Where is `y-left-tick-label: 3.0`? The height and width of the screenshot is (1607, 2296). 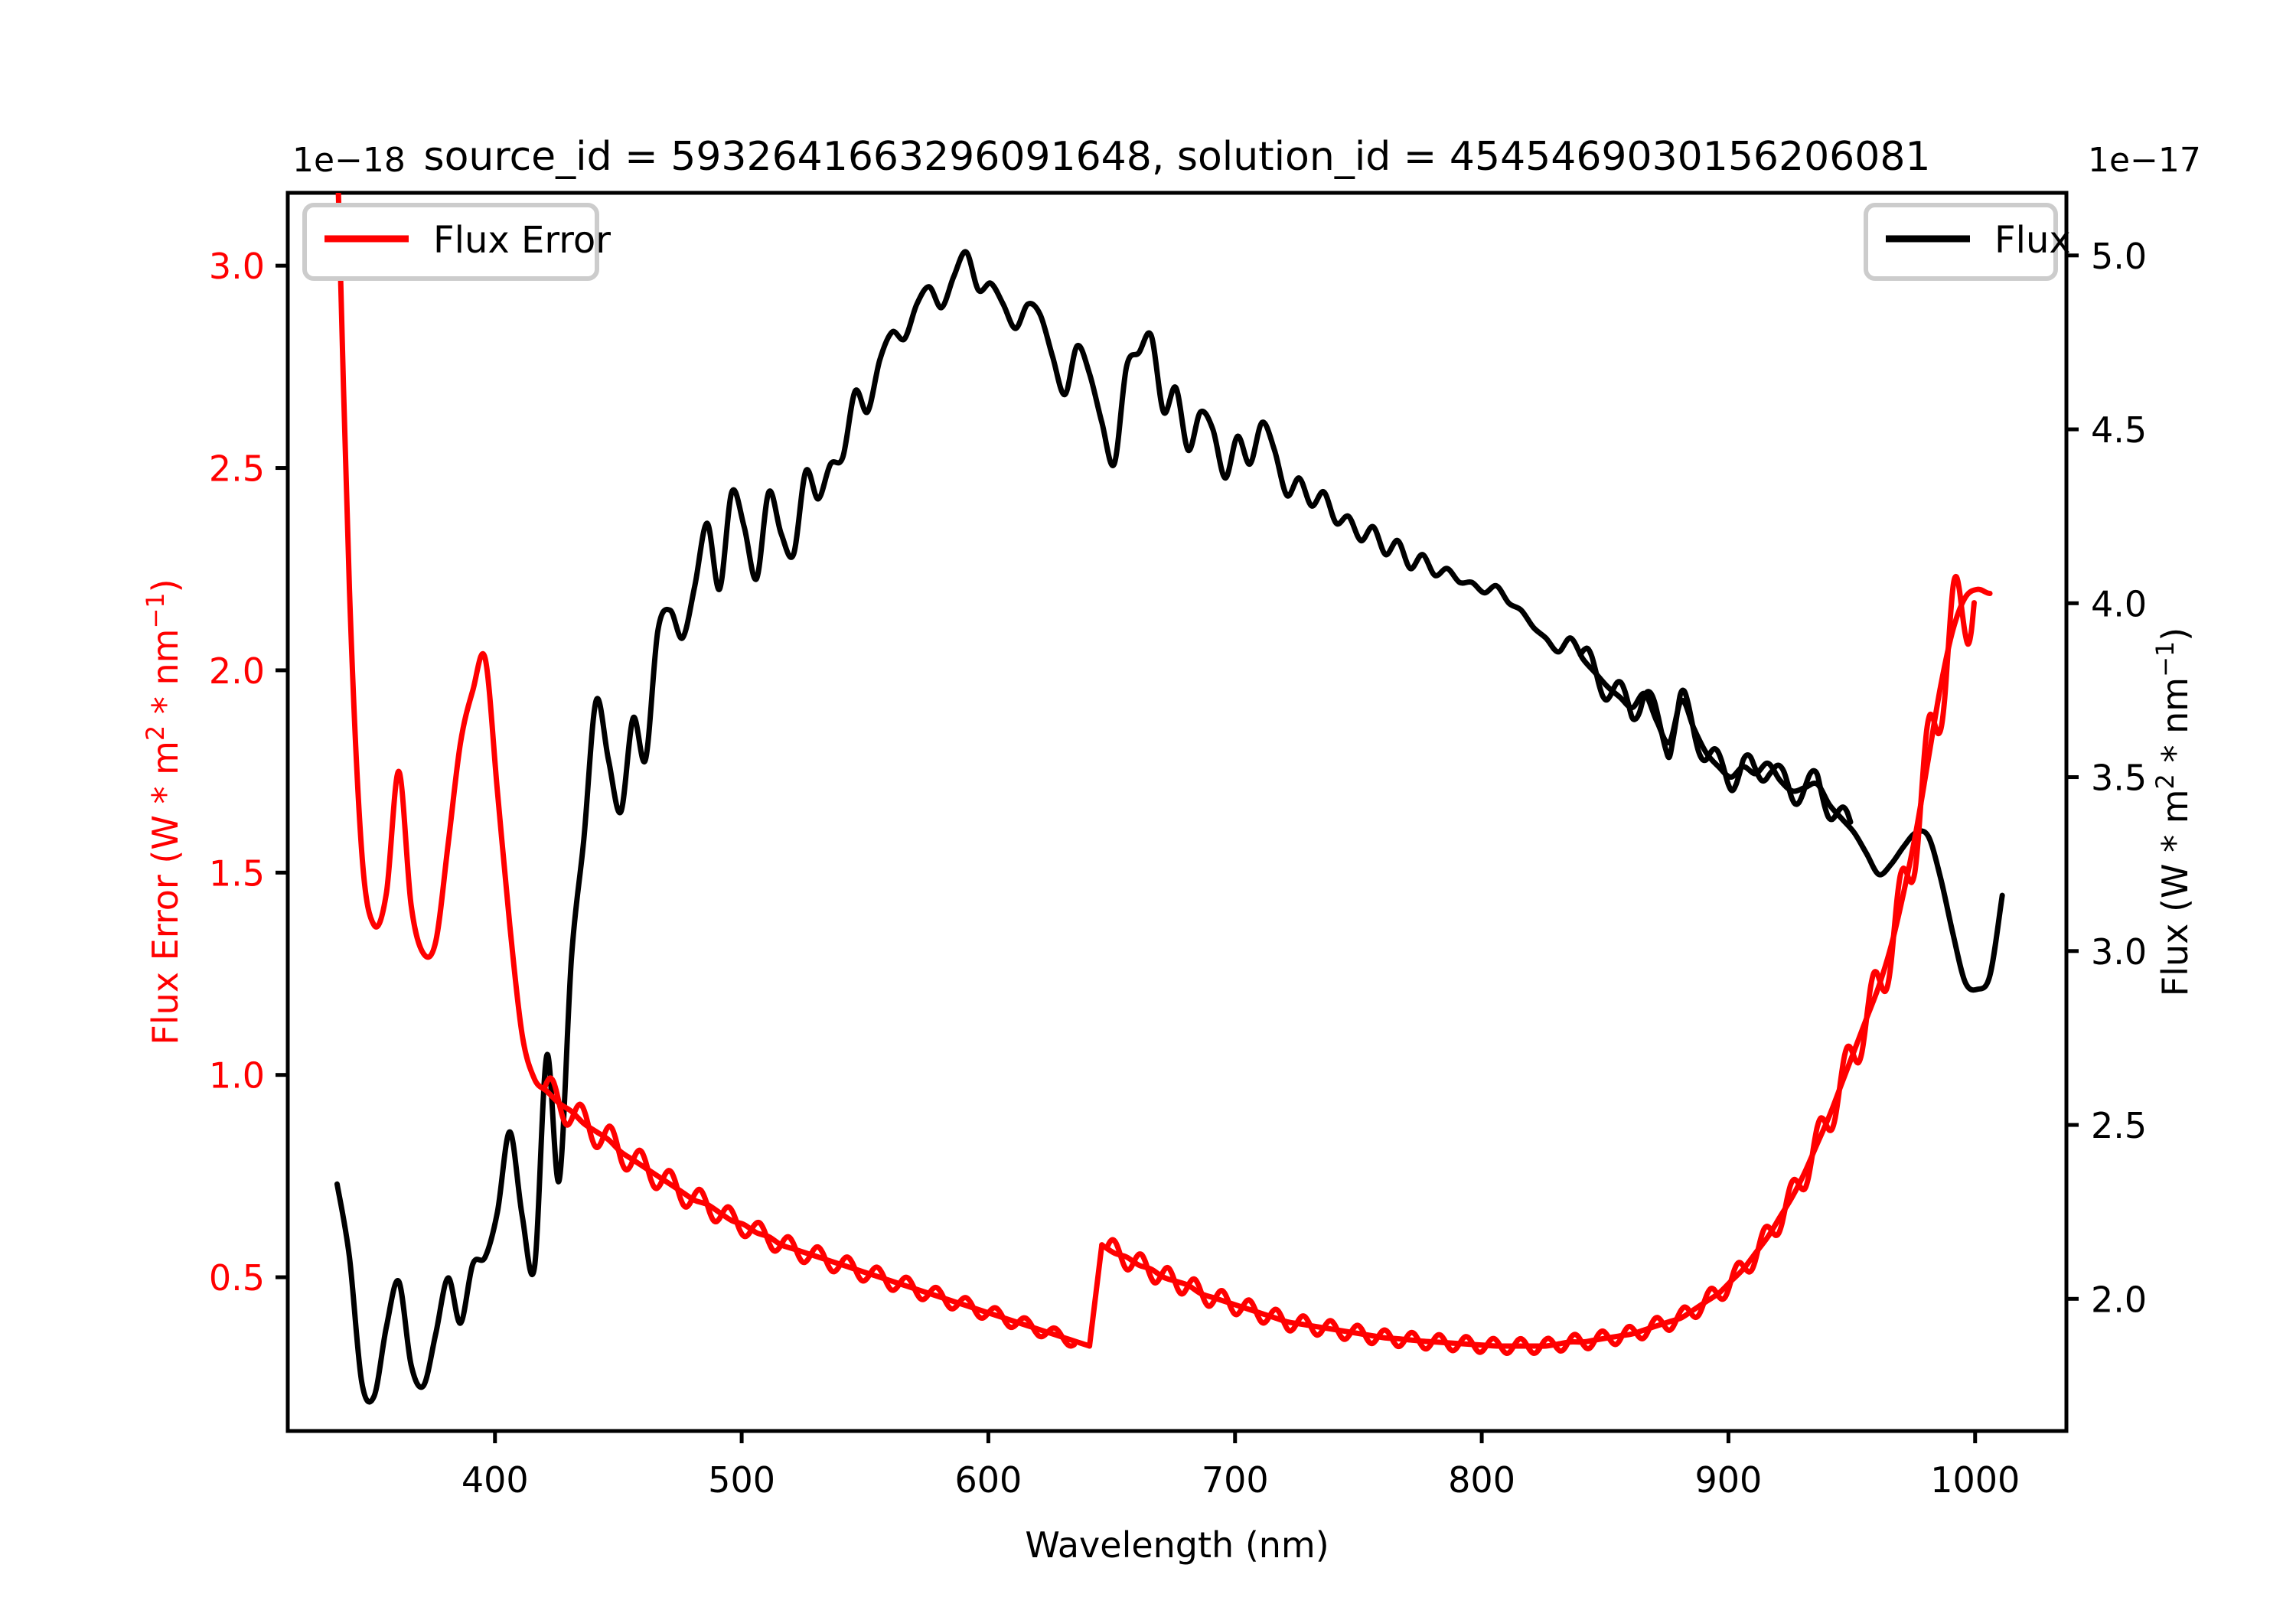 y-left-tick-label: 3.0 is located at coordinates (237, 266).